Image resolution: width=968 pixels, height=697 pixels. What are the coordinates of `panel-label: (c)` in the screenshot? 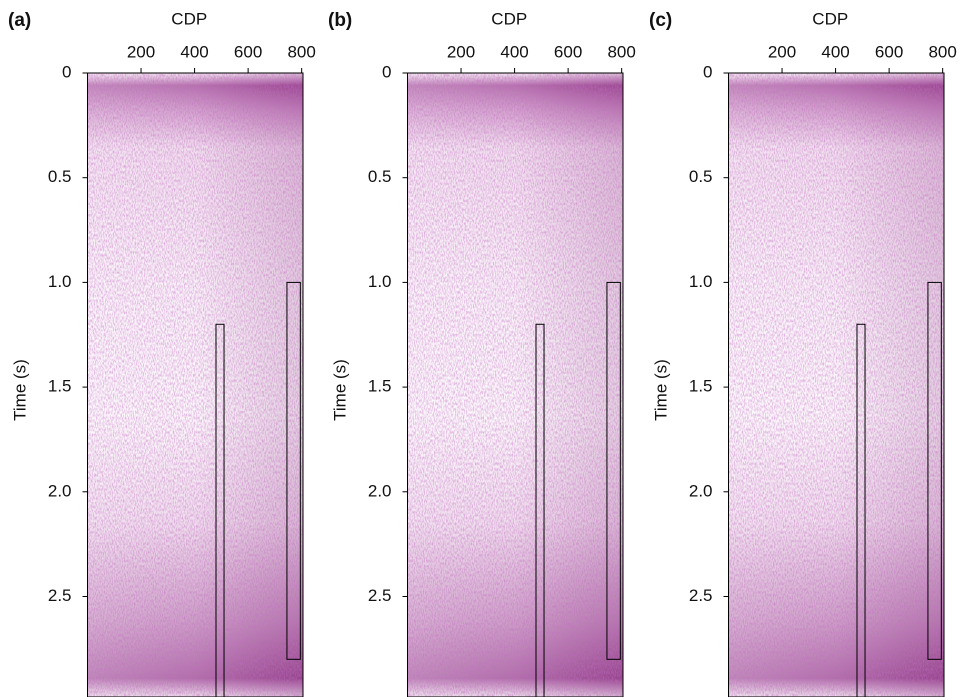 It's located at (660, 20).